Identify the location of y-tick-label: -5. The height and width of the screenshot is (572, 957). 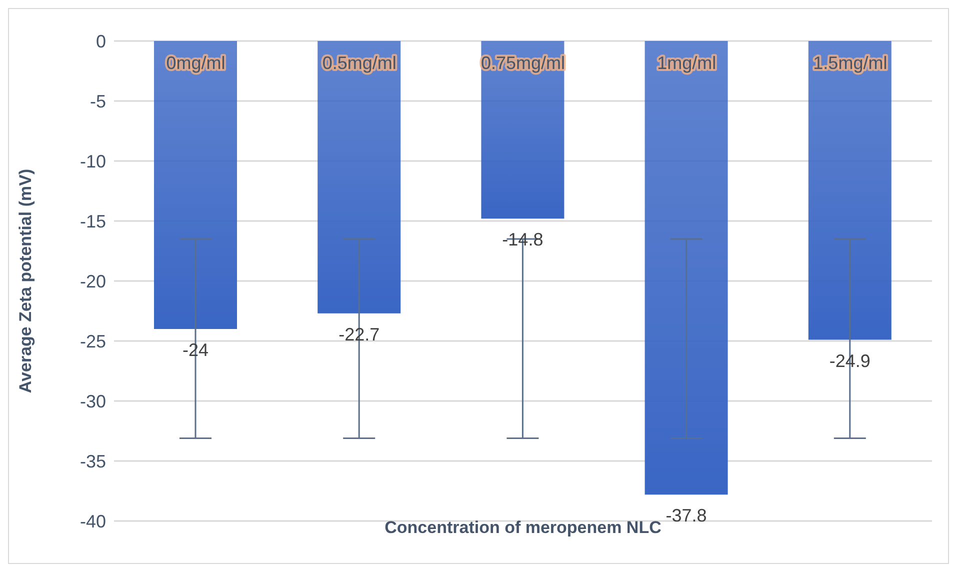
(98, 101).